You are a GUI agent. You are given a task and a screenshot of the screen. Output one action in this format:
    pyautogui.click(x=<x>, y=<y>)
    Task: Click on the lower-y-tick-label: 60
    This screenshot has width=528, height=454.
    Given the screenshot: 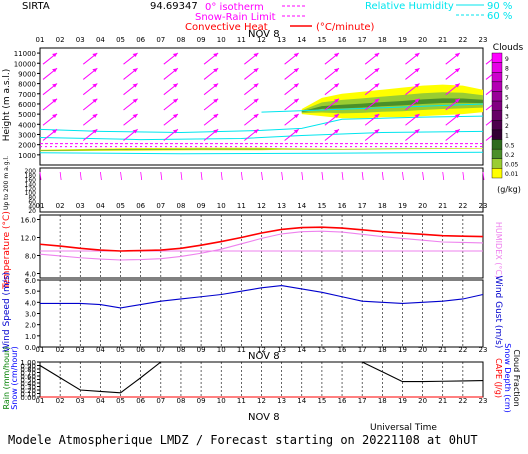 What is the action you would take?
    pyautogui.click(x=32, y=202)
    